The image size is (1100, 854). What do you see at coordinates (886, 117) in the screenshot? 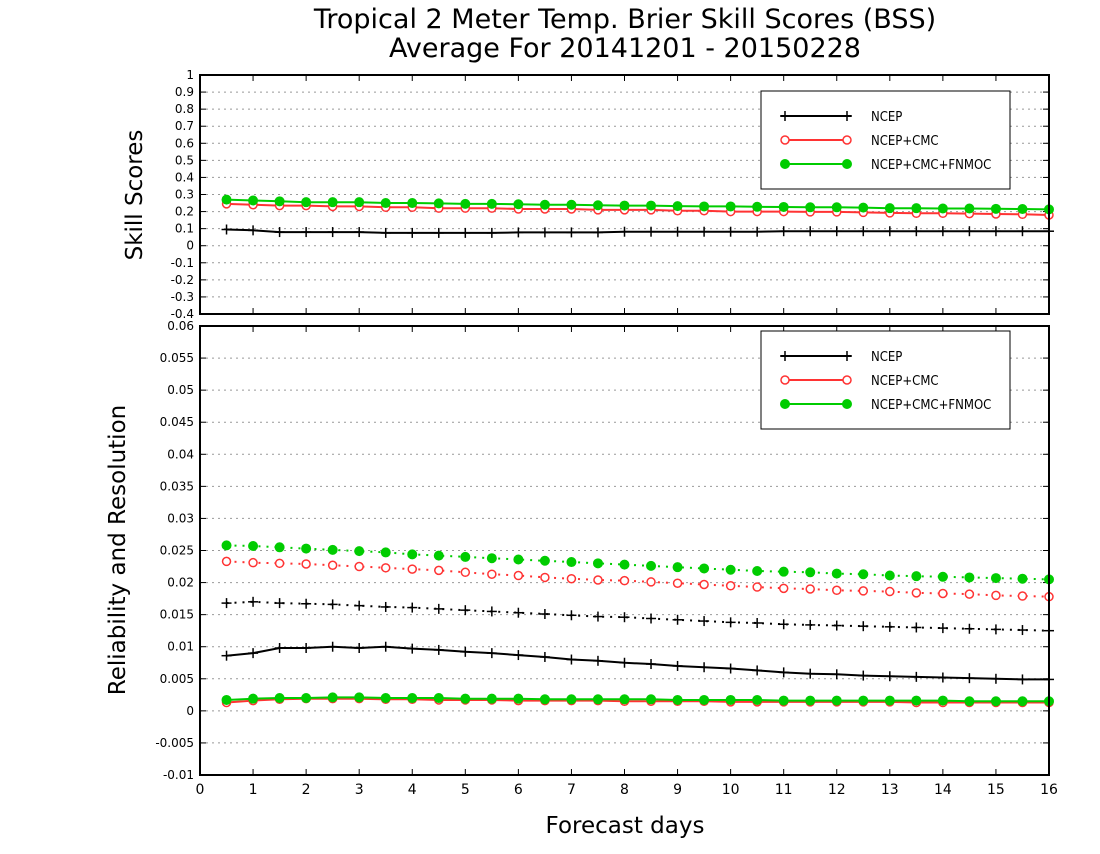
I see `top-panel-legend-label: NCEP` at bounding box center [886, 117].